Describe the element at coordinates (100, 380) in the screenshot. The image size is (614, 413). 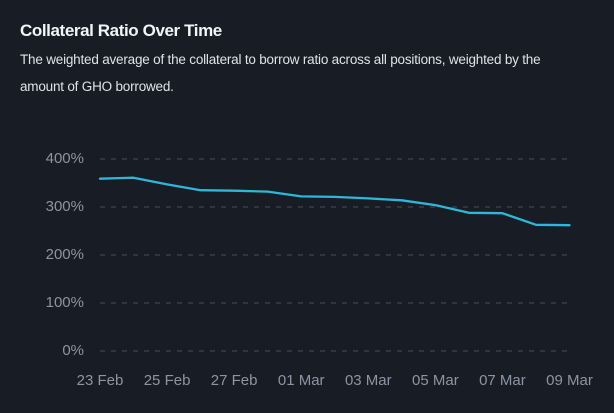
I see `x-tick-label: 23 Feb` at that location.